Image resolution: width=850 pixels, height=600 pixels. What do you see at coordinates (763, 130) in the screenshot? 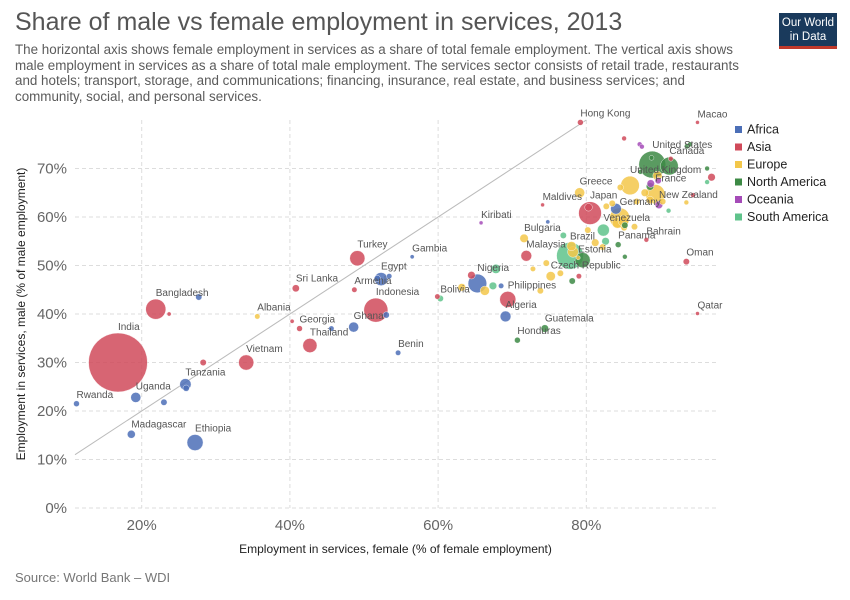
I see `legend-item: Africa` at bounding box center [763, 130].